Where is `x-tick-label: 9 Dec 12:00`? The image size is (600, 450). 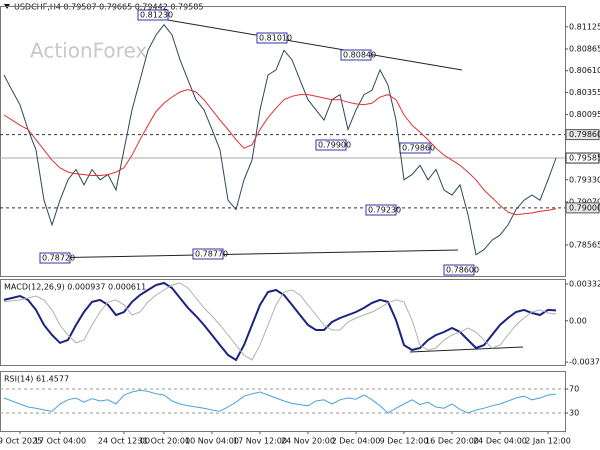
x-tick-label: 9 Dec 12:00 is located at coordinates (404, 441).